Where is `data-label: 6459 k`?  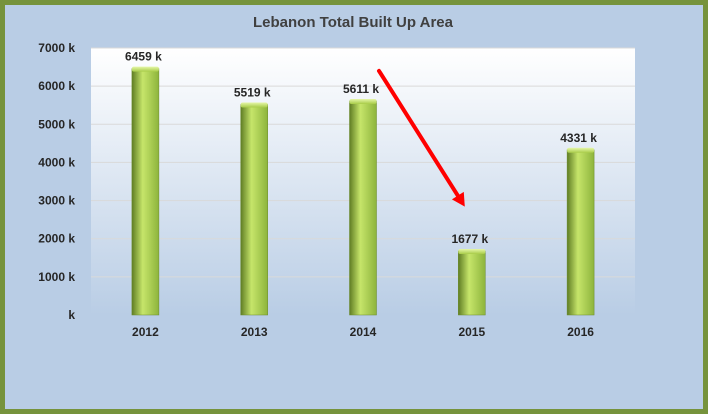
data-label: 6459 k is located at coordinates (143, 57).